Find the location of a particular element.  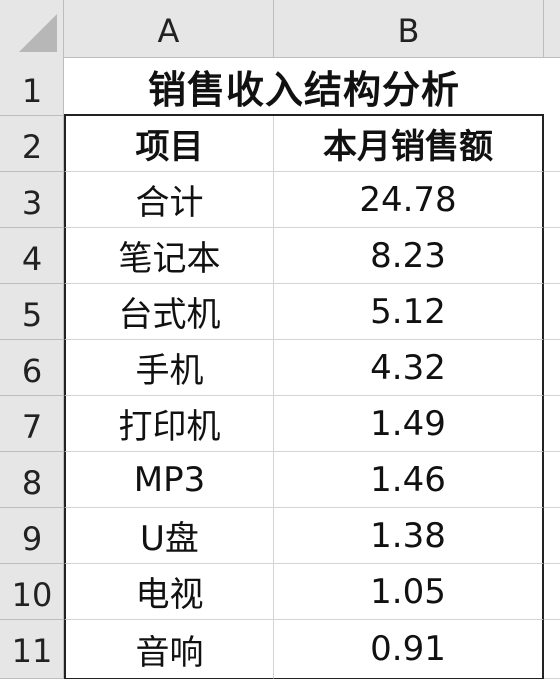

row-header-11: 11 is located at coordinates (32, 649).